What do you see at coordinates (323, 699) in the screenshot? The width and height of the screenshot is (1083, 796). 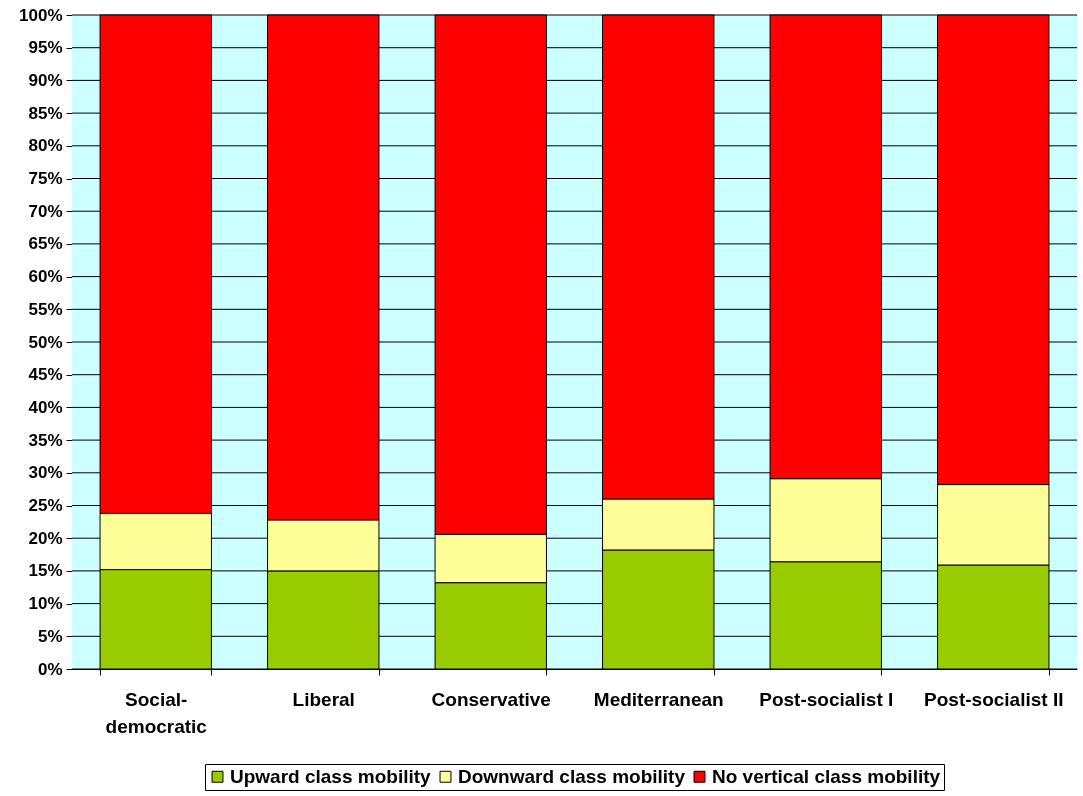 I see `x-tick-label: Liberal` at bounding box center [323, 699].